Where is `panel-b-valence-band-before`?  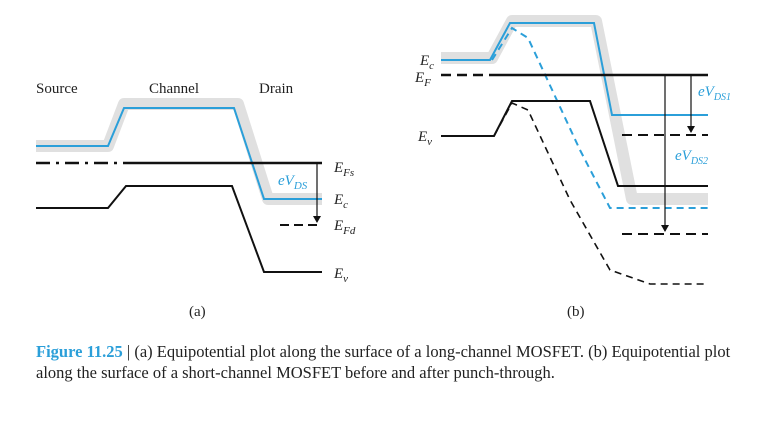
panel-b-valence-band-before is located at coordinates (574, 143).